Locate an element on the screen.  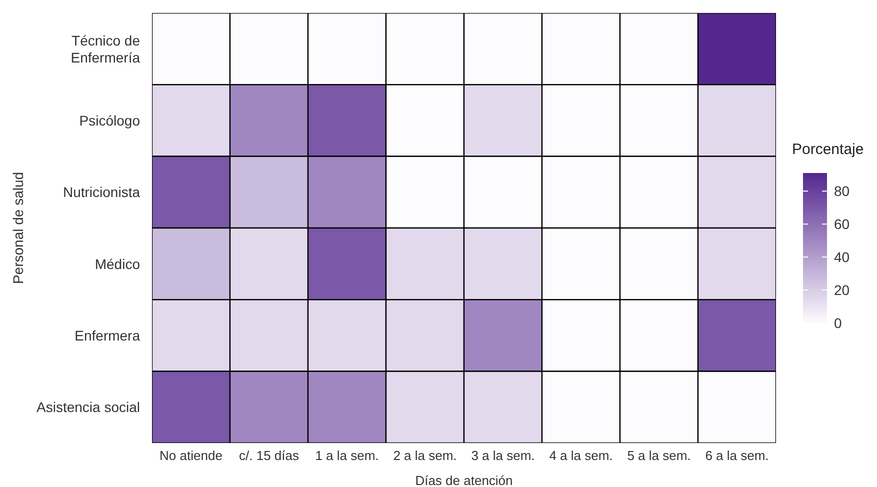
color-bar-label: 0 is located at coordinates (838, 323).